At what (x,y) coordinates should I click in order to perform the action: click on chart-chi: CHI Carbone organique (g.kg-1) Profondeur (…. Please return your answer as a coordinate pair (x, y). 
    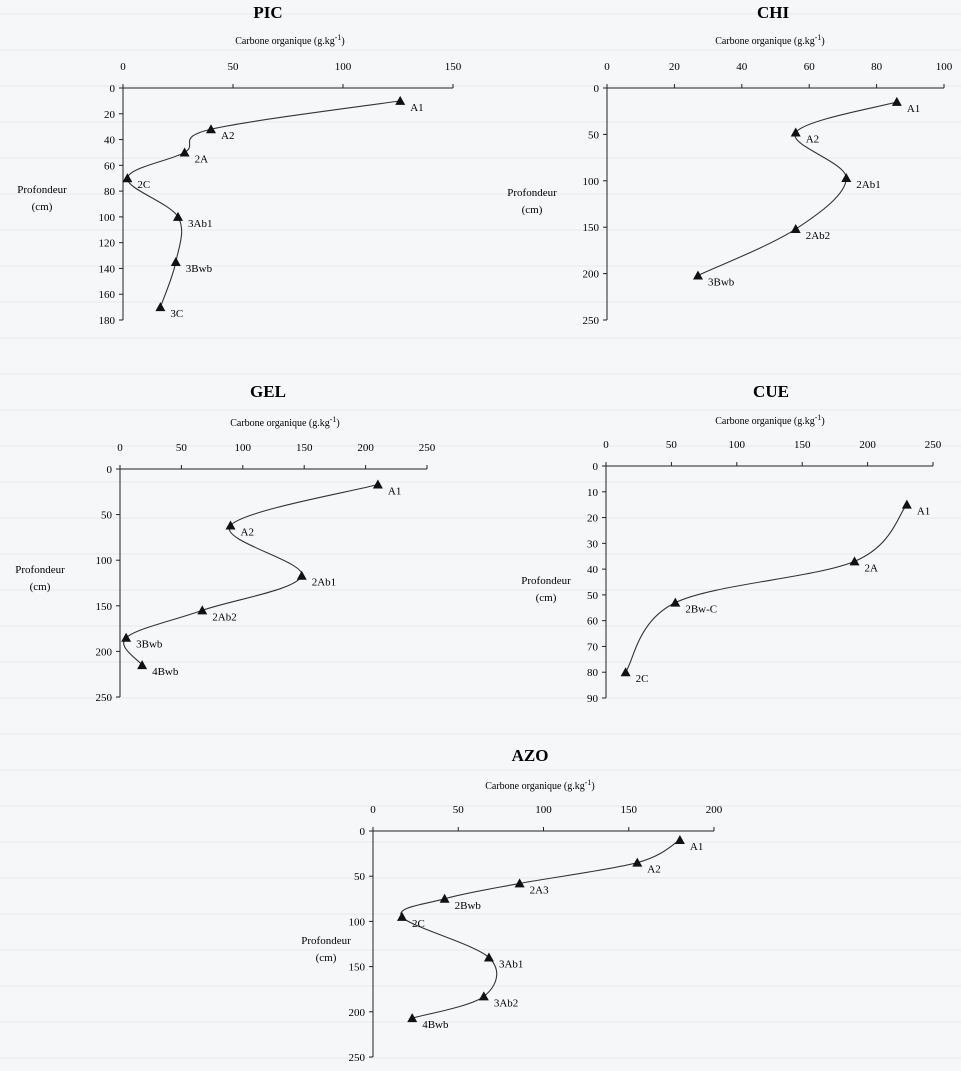
    Looking at the image, I should click on (730, 165).